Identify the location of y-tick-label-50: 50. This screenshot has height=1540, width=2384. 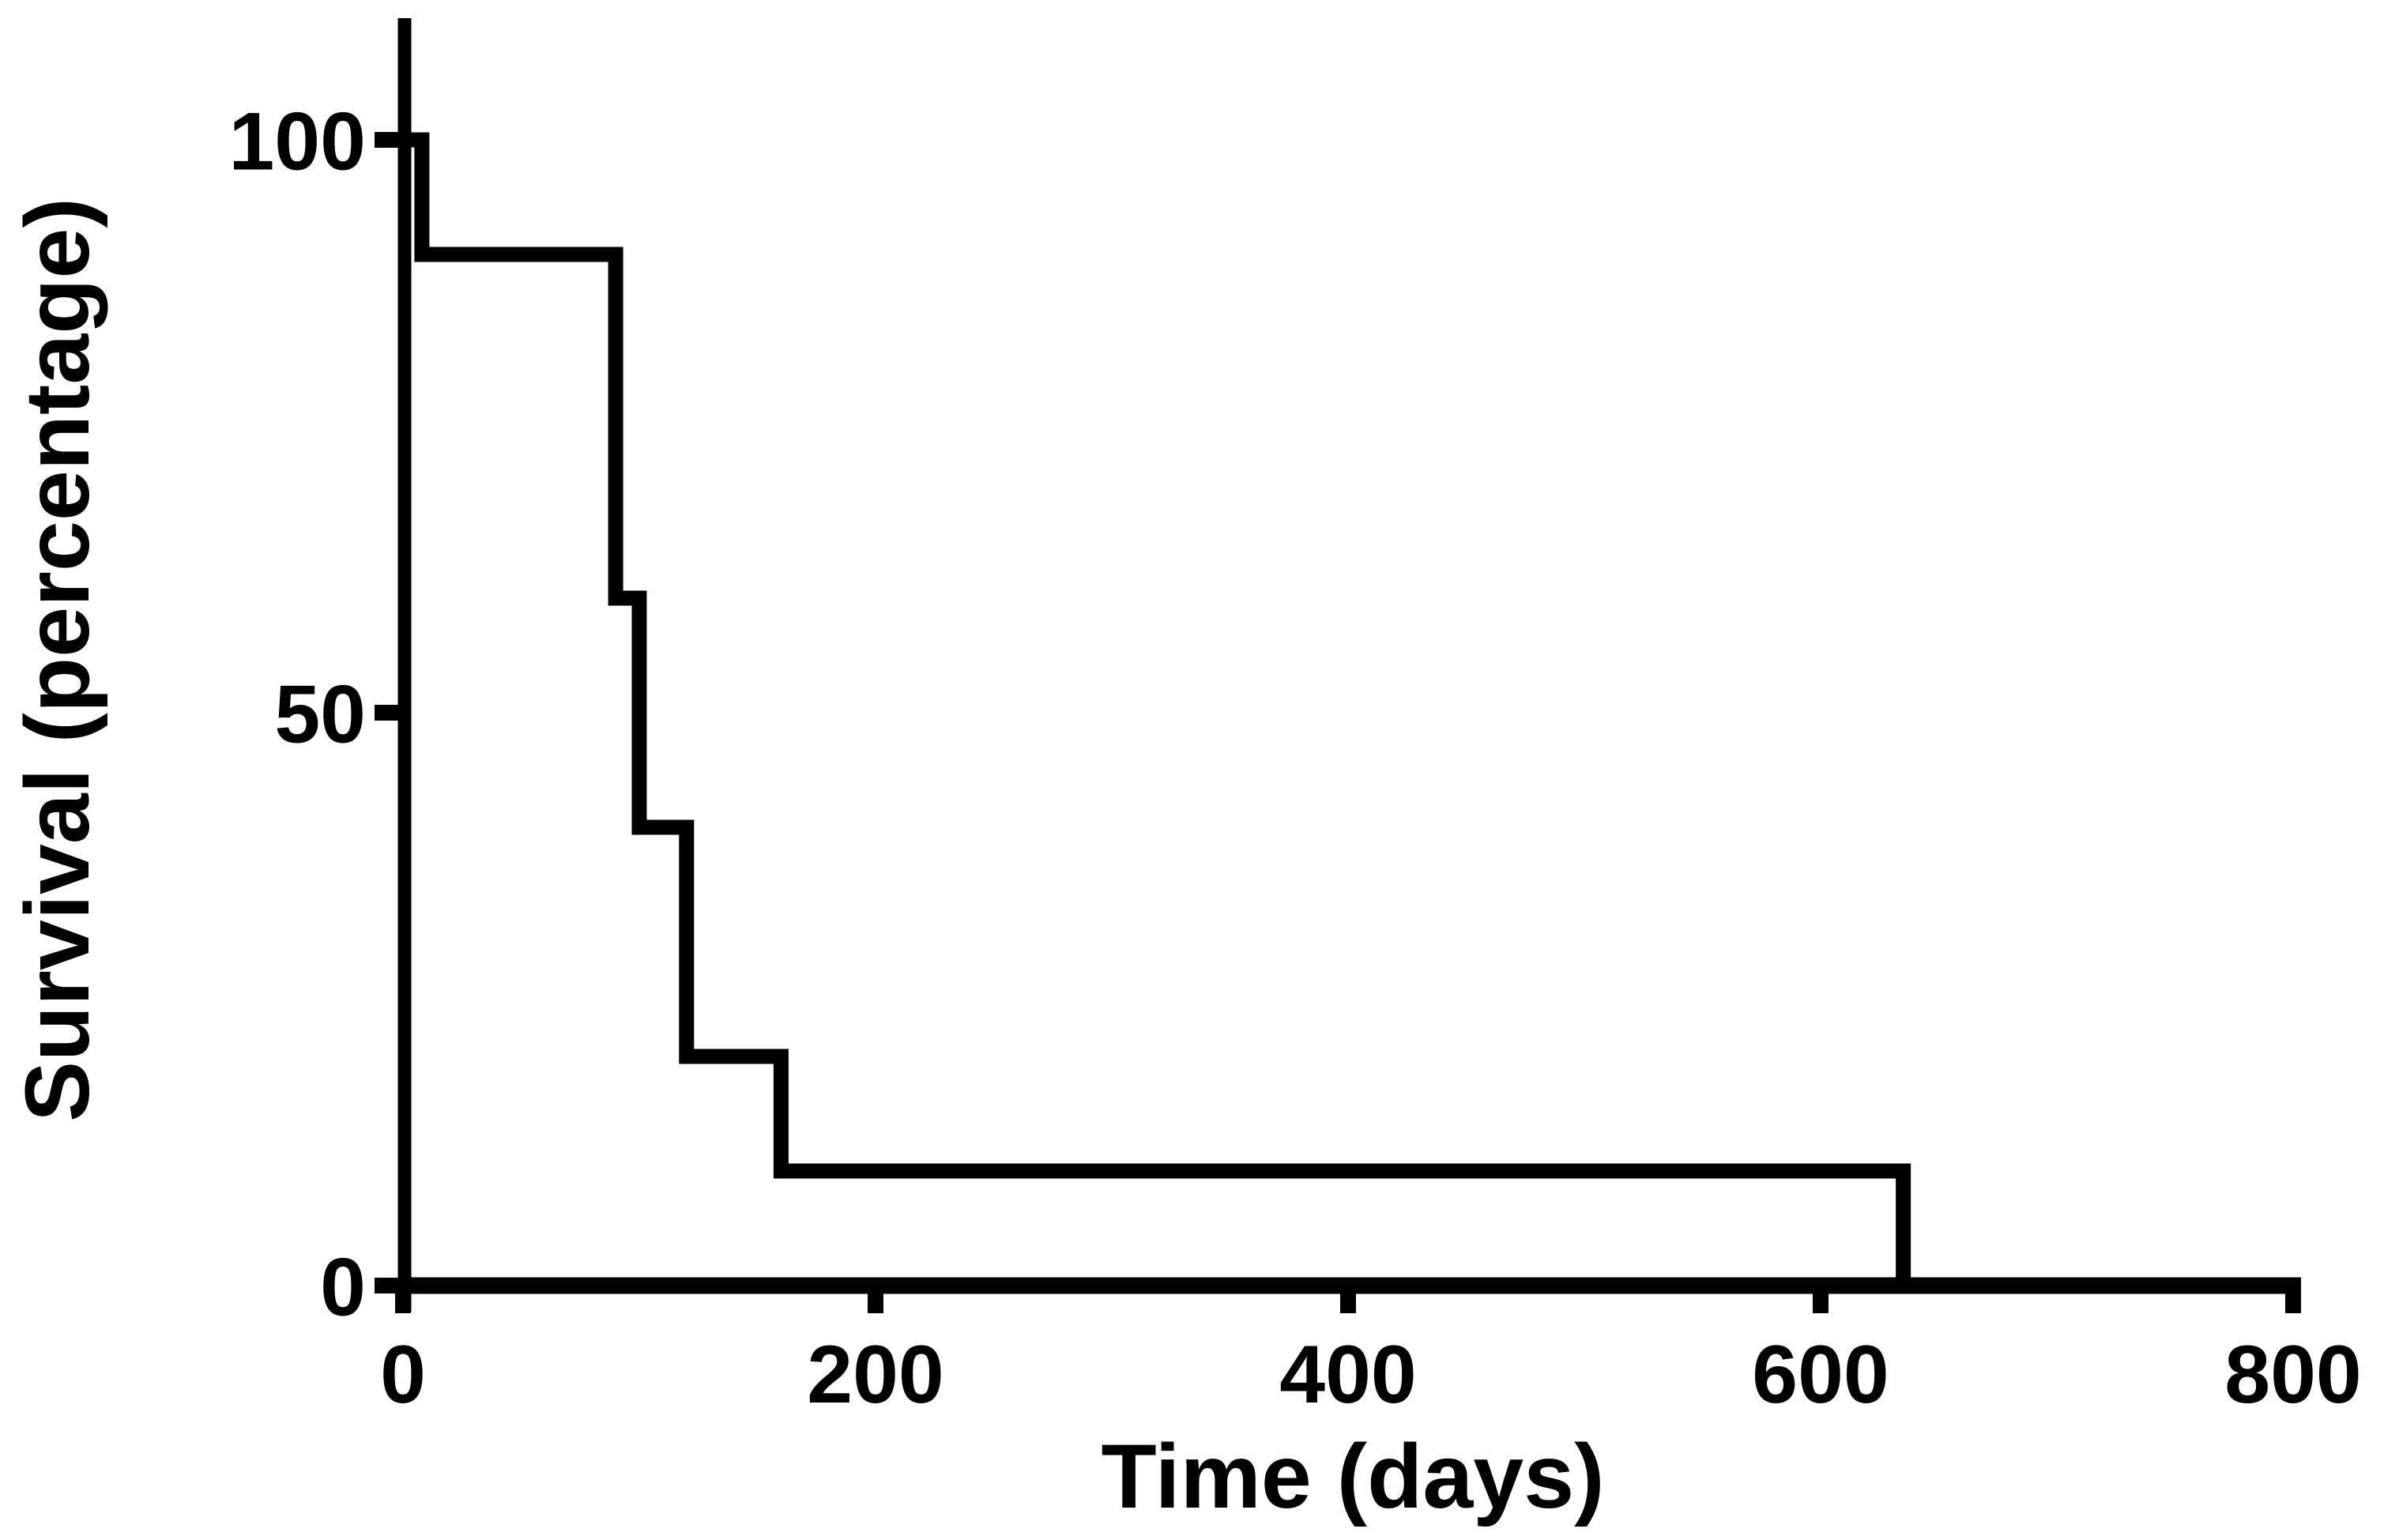
(320, 714).